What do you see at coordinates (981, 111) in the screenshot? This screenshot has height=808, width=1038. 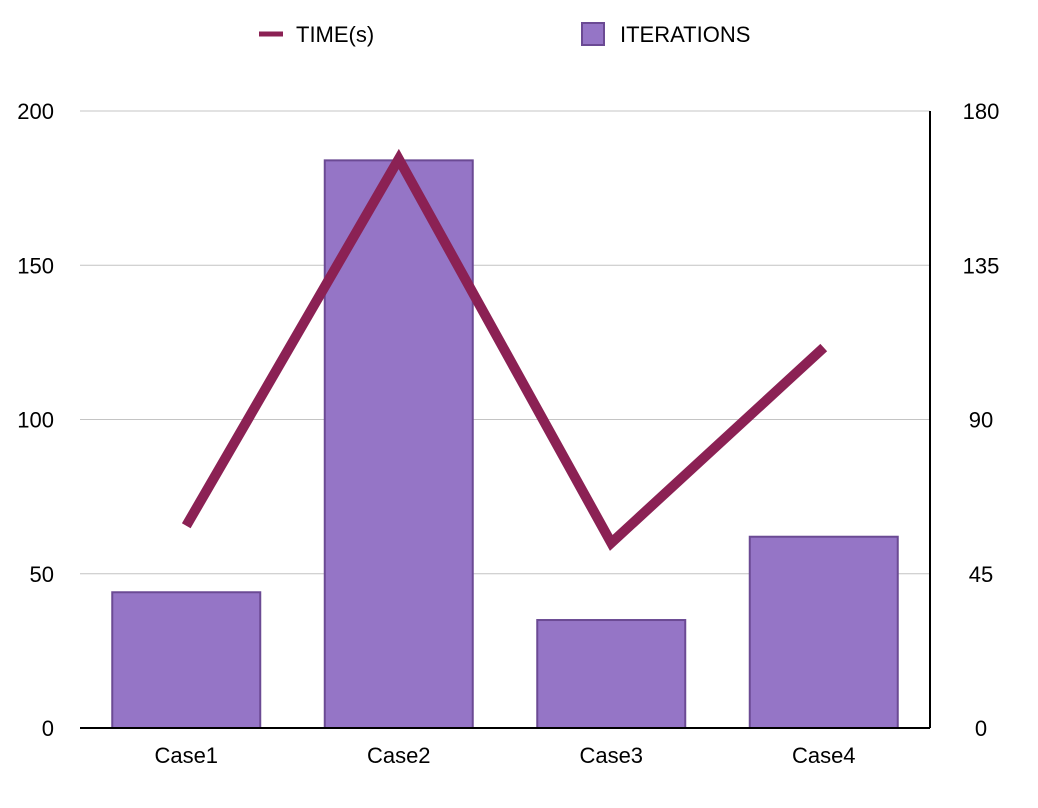 I see `right-y-tick-label: 180` at bounding box center [981, 111].